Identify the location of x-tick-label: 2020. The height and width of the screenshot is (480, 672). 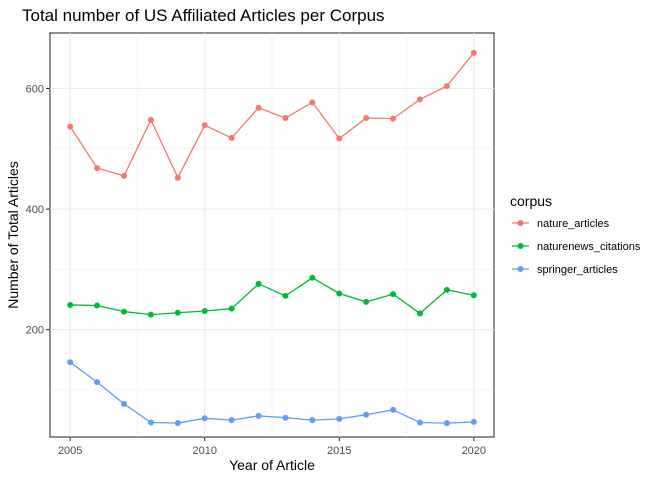
(474, 451).